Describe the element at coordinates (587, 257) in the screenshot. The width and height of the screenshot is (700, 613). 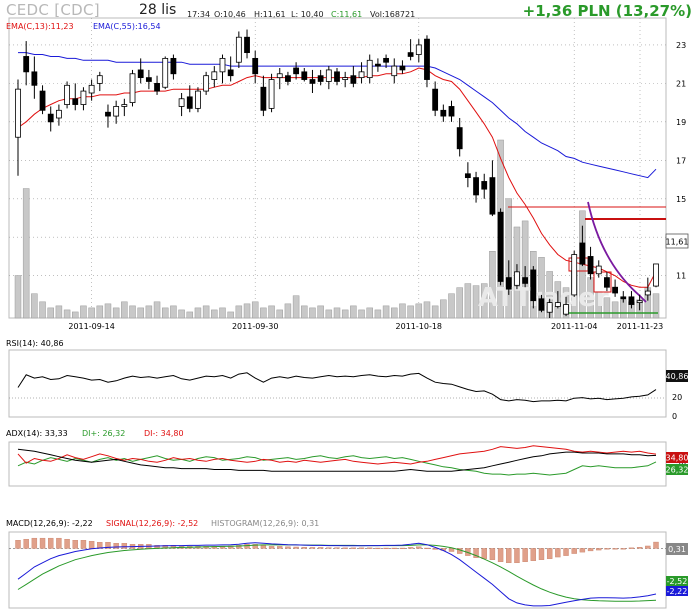
I see `trend-annotations` at that location.